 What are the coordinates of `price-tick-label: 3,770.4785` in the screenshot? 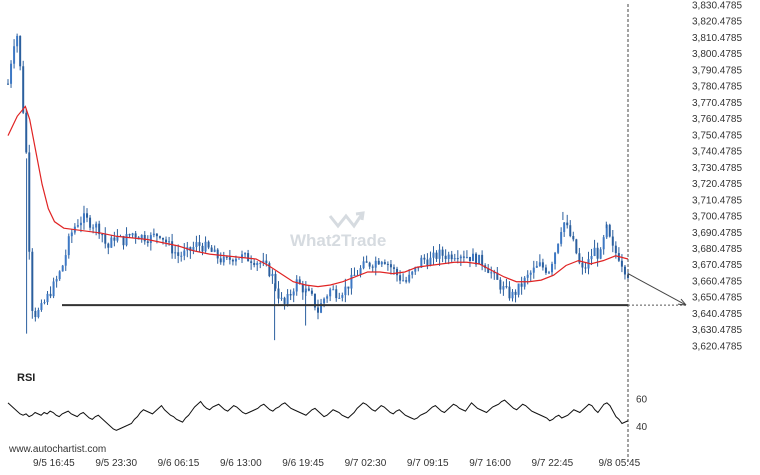 It's located at (717, 103).